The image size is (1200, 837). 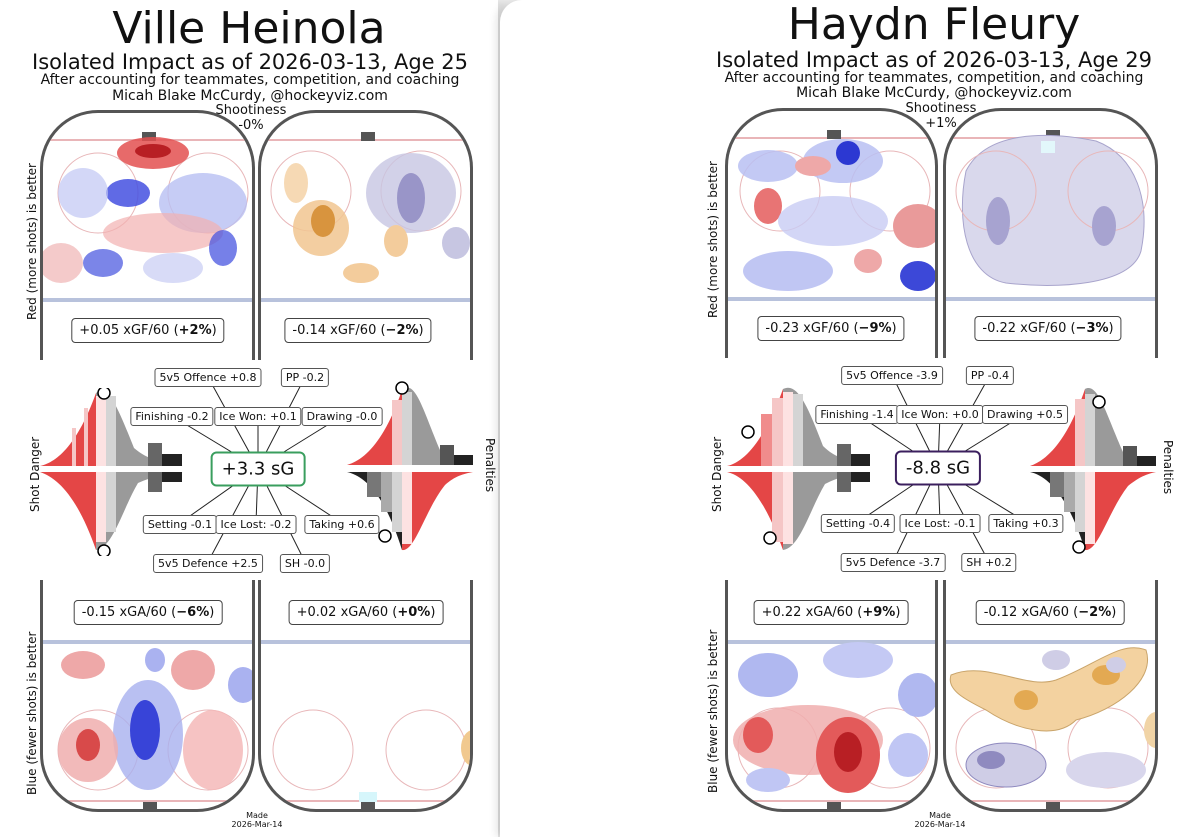 I want to click on finishing-component: Finishing -0.2, so click(x=172, y=416).